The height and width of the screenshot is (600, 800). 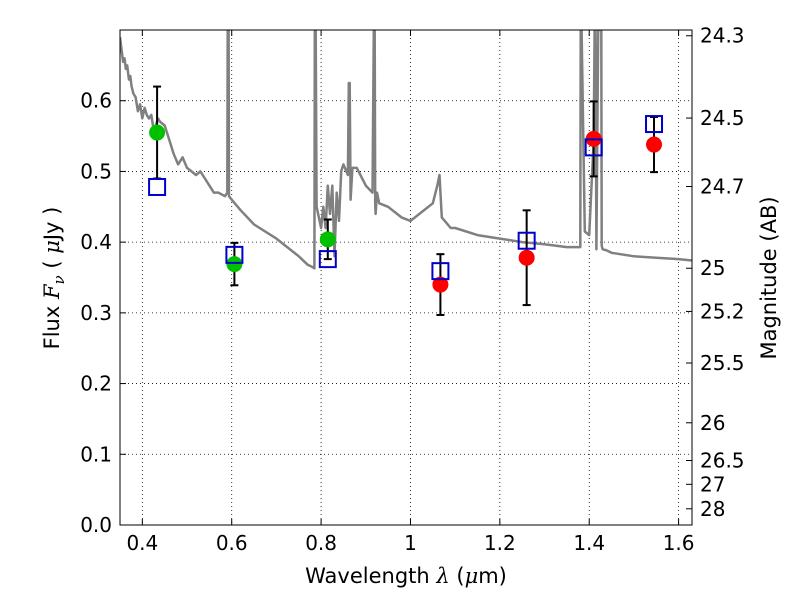 What do you see at coordinates (96, 171) in the screenshot?
I see `y-tick-label: 0.5` at bounding box center [96, 171].